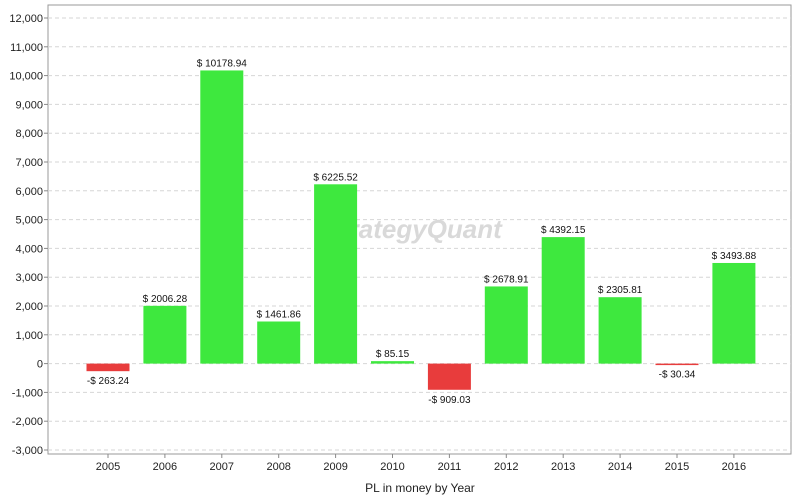 The image size is (800, 500). Describe the element at coordinates (29, 221) in the screenshot. I see `y-tick-label: 5,000` at that location.